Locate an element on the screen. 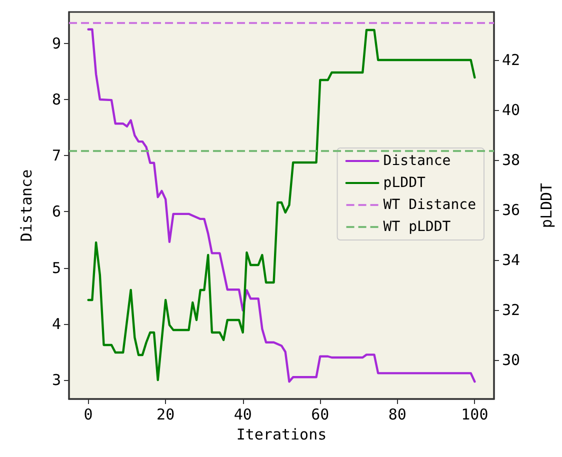  y2-tick-label: 38 is located at coordinates (511, 160).